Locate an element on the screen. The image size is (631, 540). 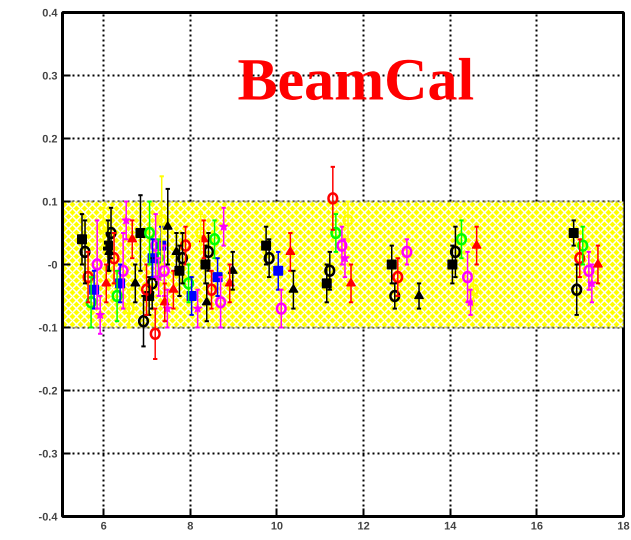
y-tick-label: 0.3 is located at coordinates (50, 76).